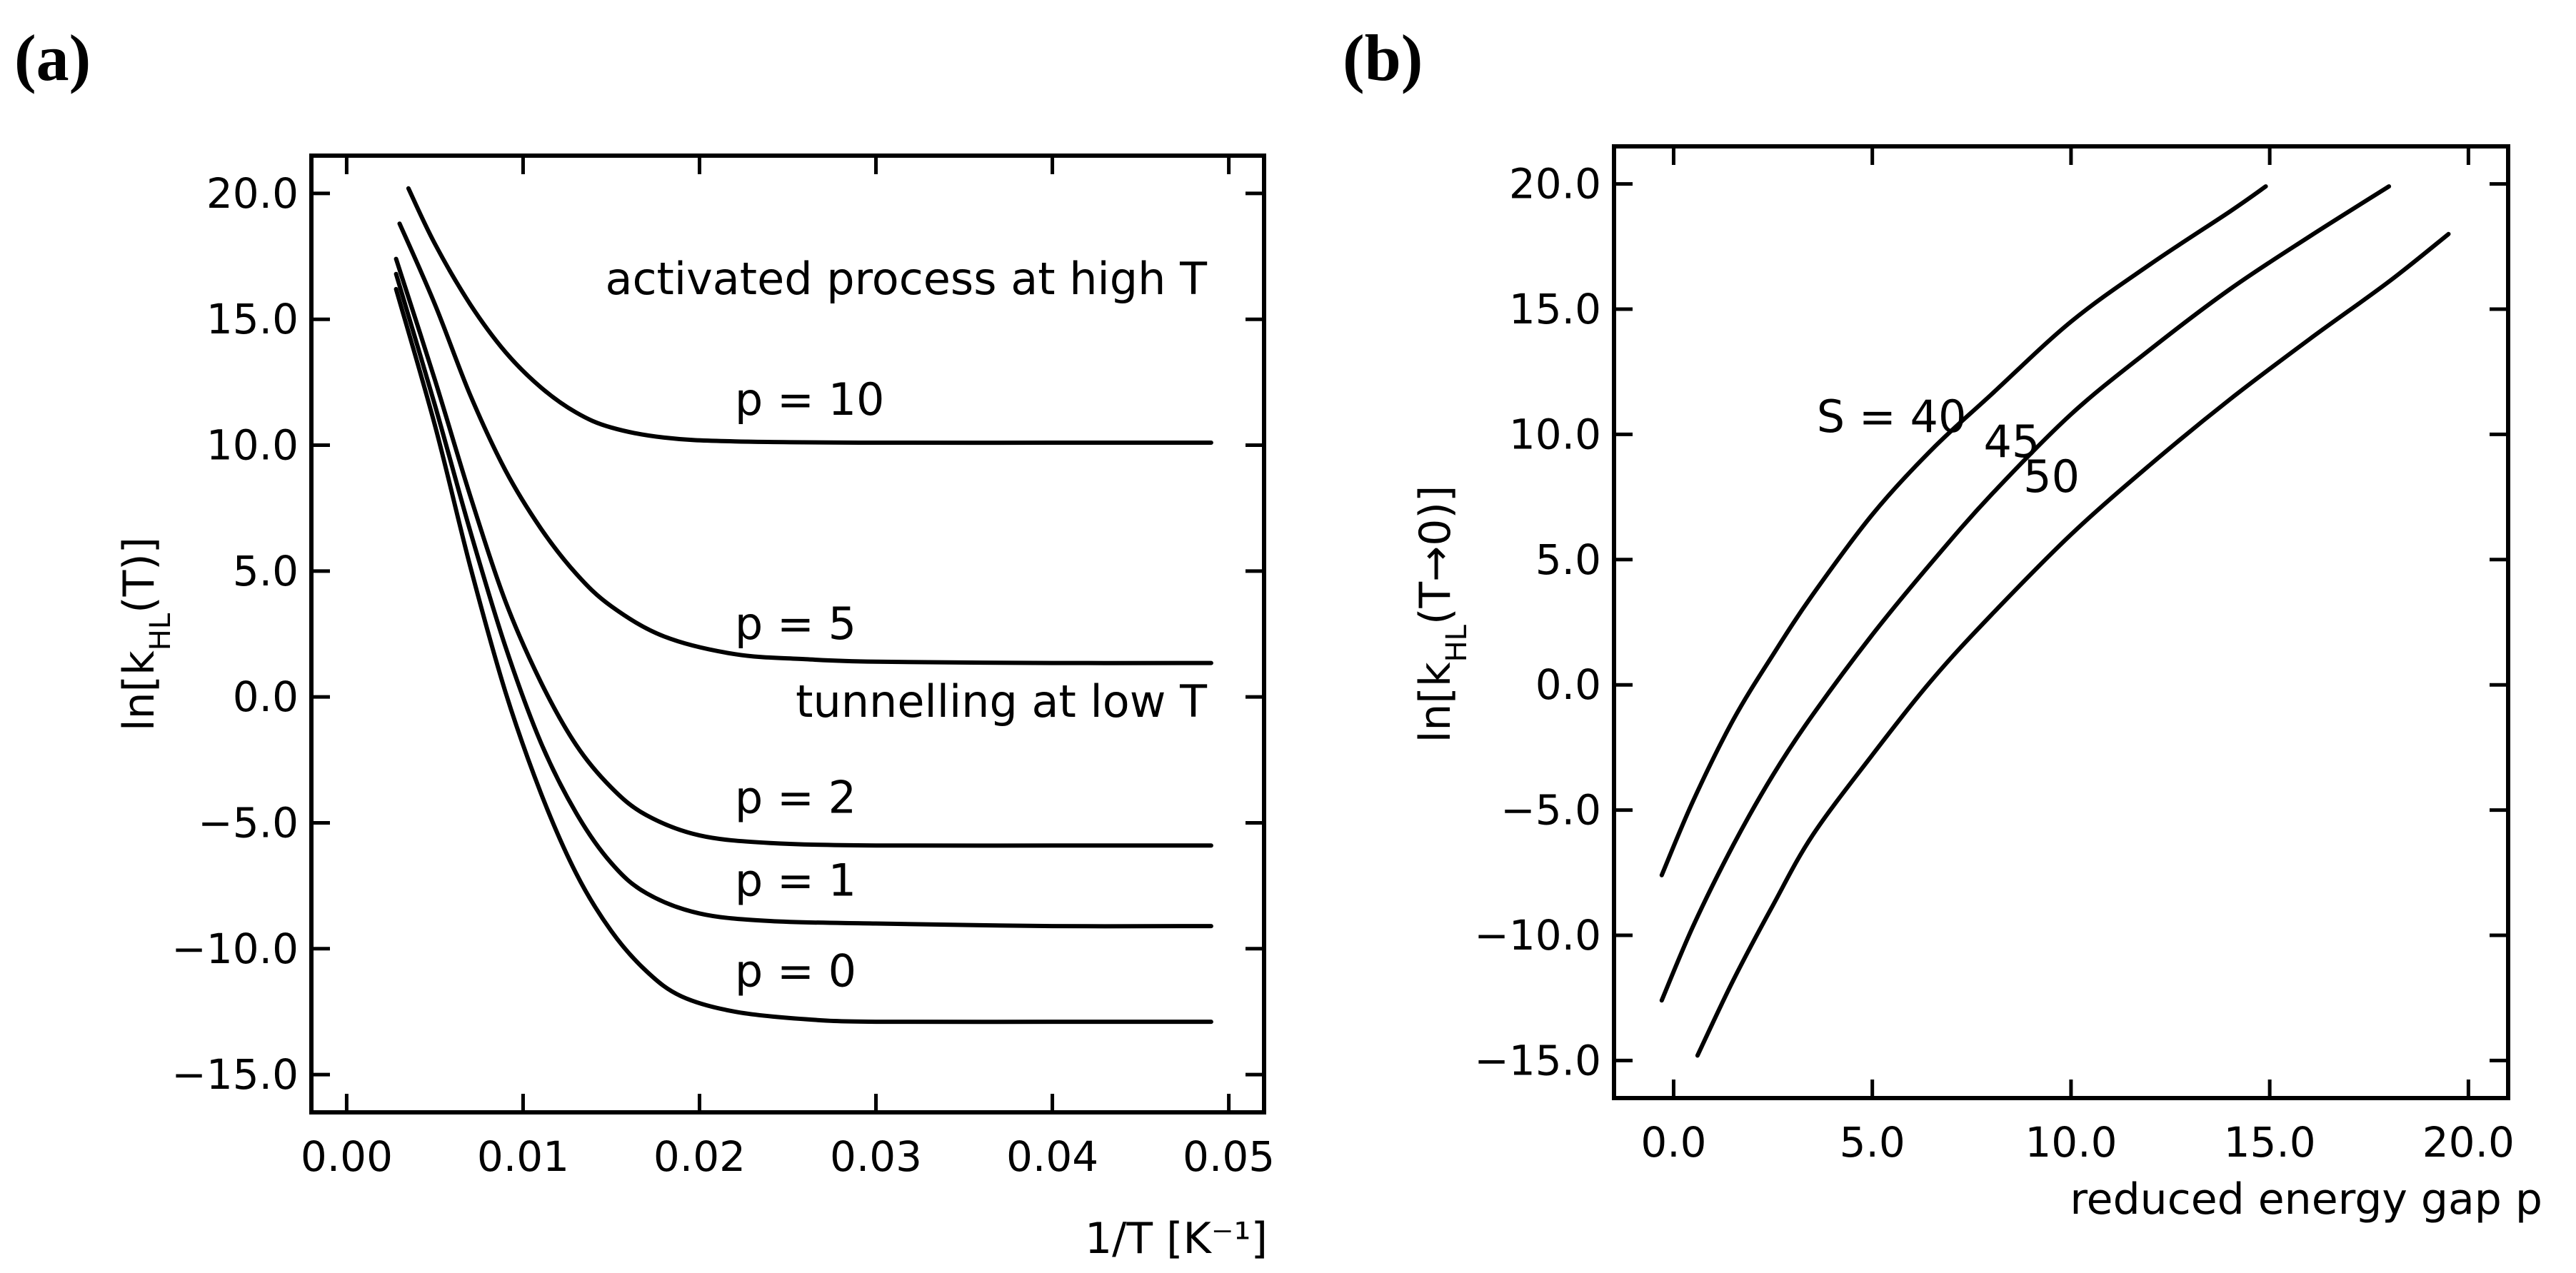  I want to click on panel-b-x-tick-label: 5.0, so click(1872, 1142).